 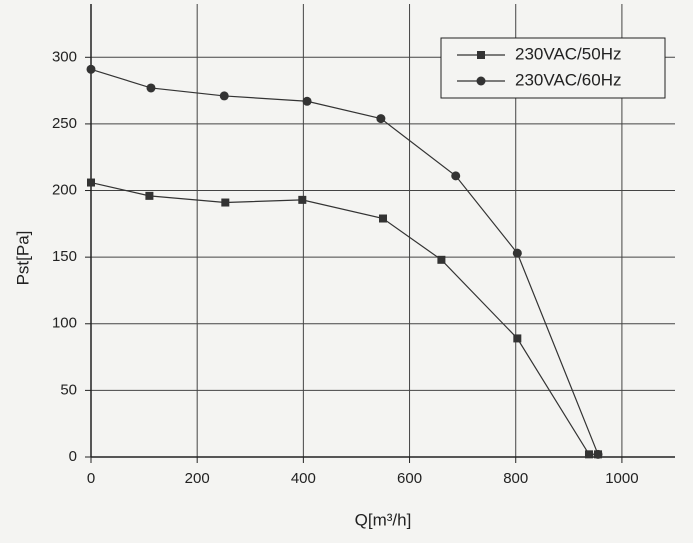 I want to click on y-axis-title: Pst[Pa], so click(x=22, y=258).